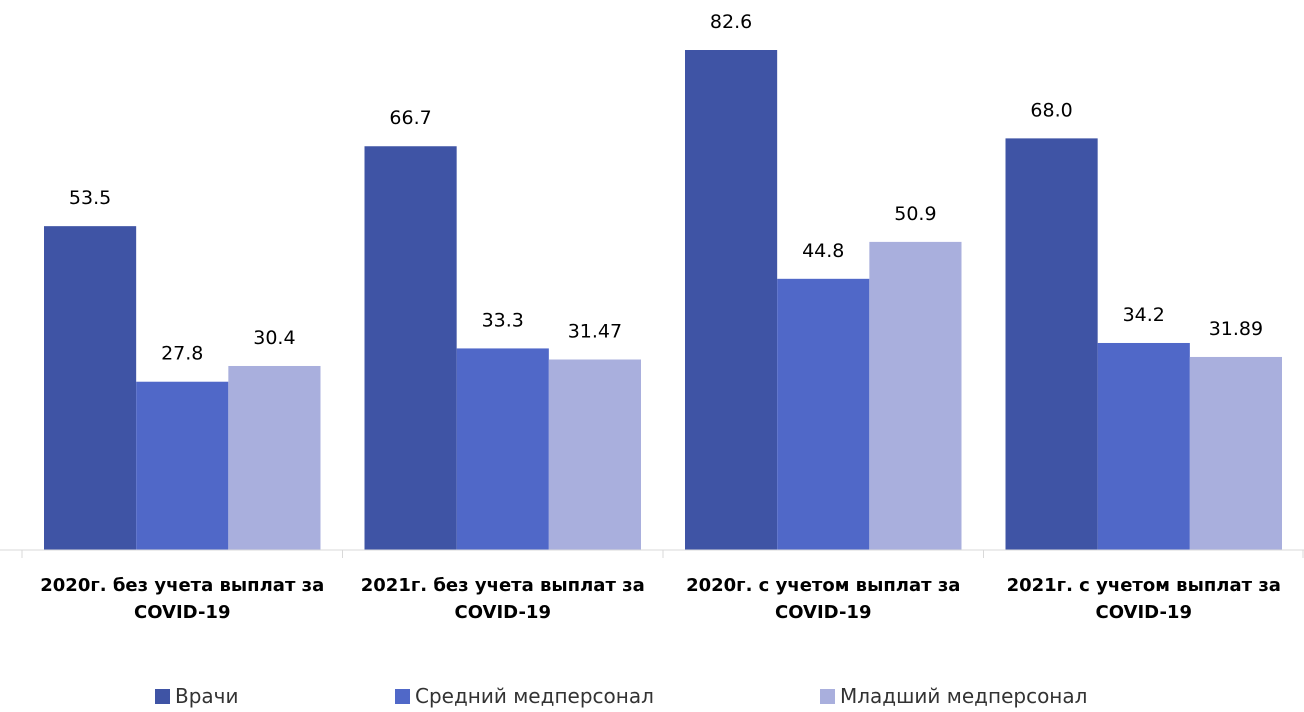 This screenshot has width=1304, height=712. Describe the element at coordinates (274, 338) in the screenshot. I see `data-label: 30.4` at that location.